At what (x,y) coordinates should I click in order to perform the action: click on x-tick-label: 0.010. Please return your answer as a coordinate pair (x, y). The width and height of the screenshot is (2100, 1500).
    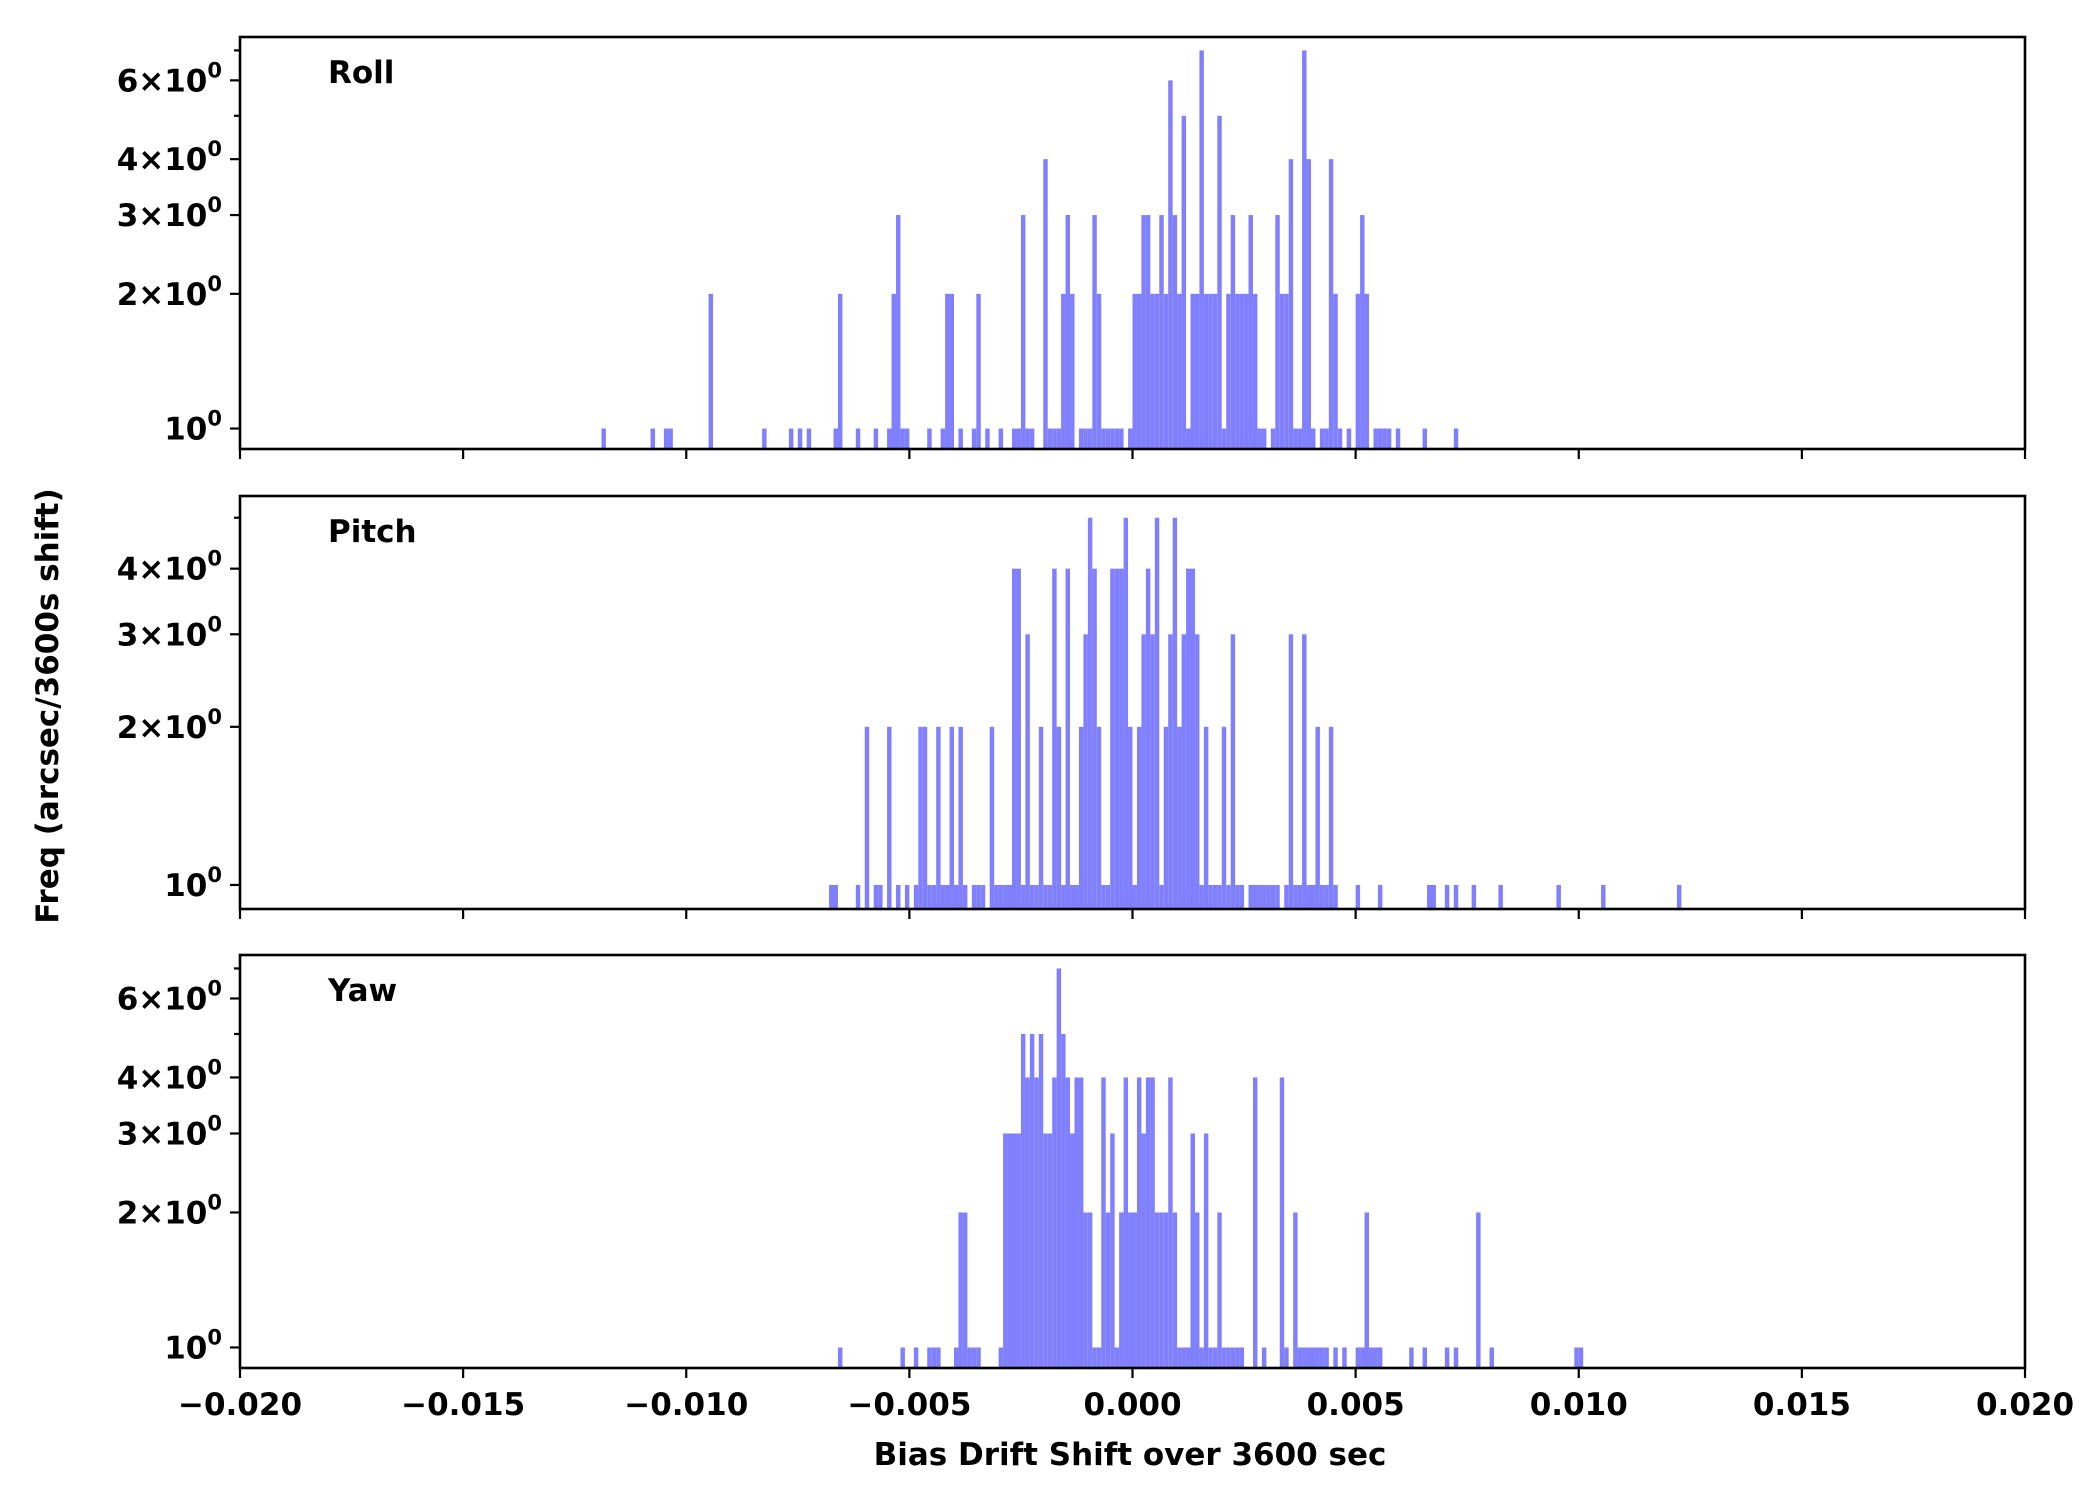
    Looking at the image, I should click on (1579, 1405).